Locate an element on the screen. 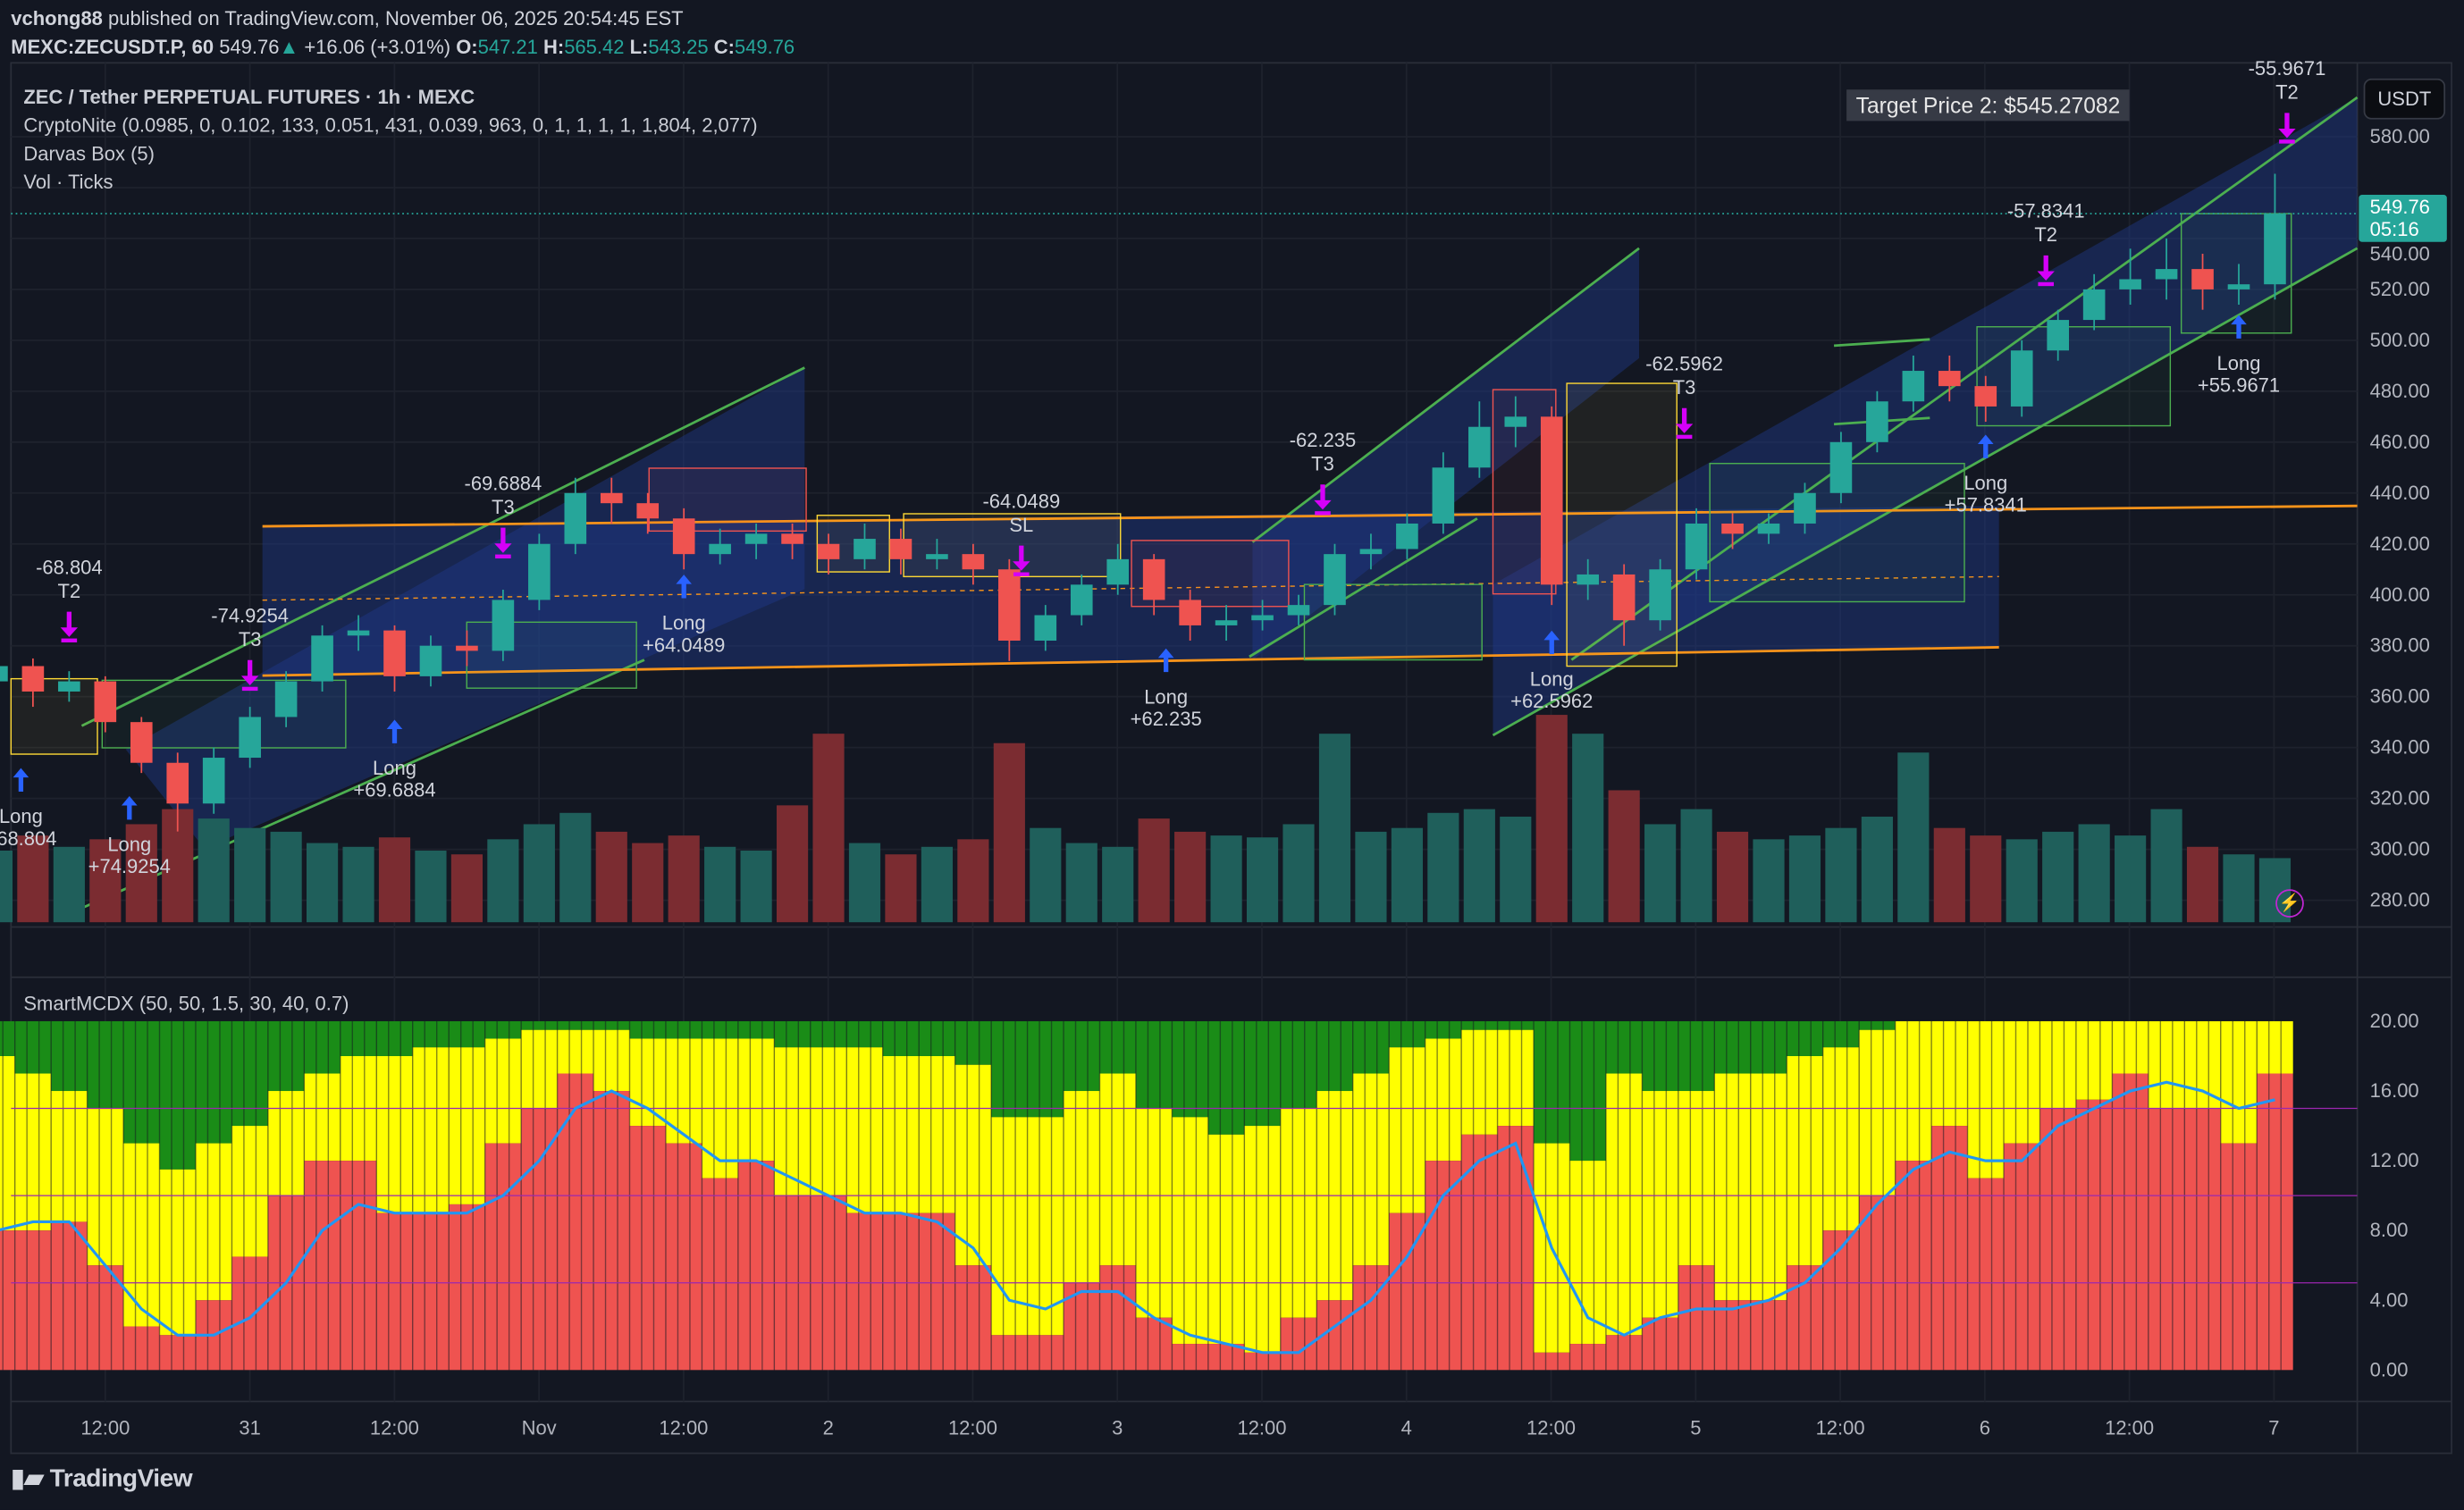 The height and width of the screenshot is (1510, 2464). legend-darvas-box: Darvas Box (5) is located at coordinates (89, 154).